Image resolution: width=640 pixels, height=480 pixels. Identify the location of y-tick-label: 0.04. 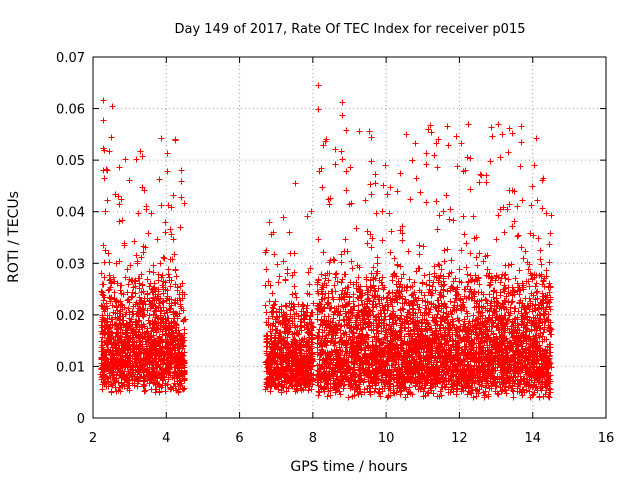
(70, 213).